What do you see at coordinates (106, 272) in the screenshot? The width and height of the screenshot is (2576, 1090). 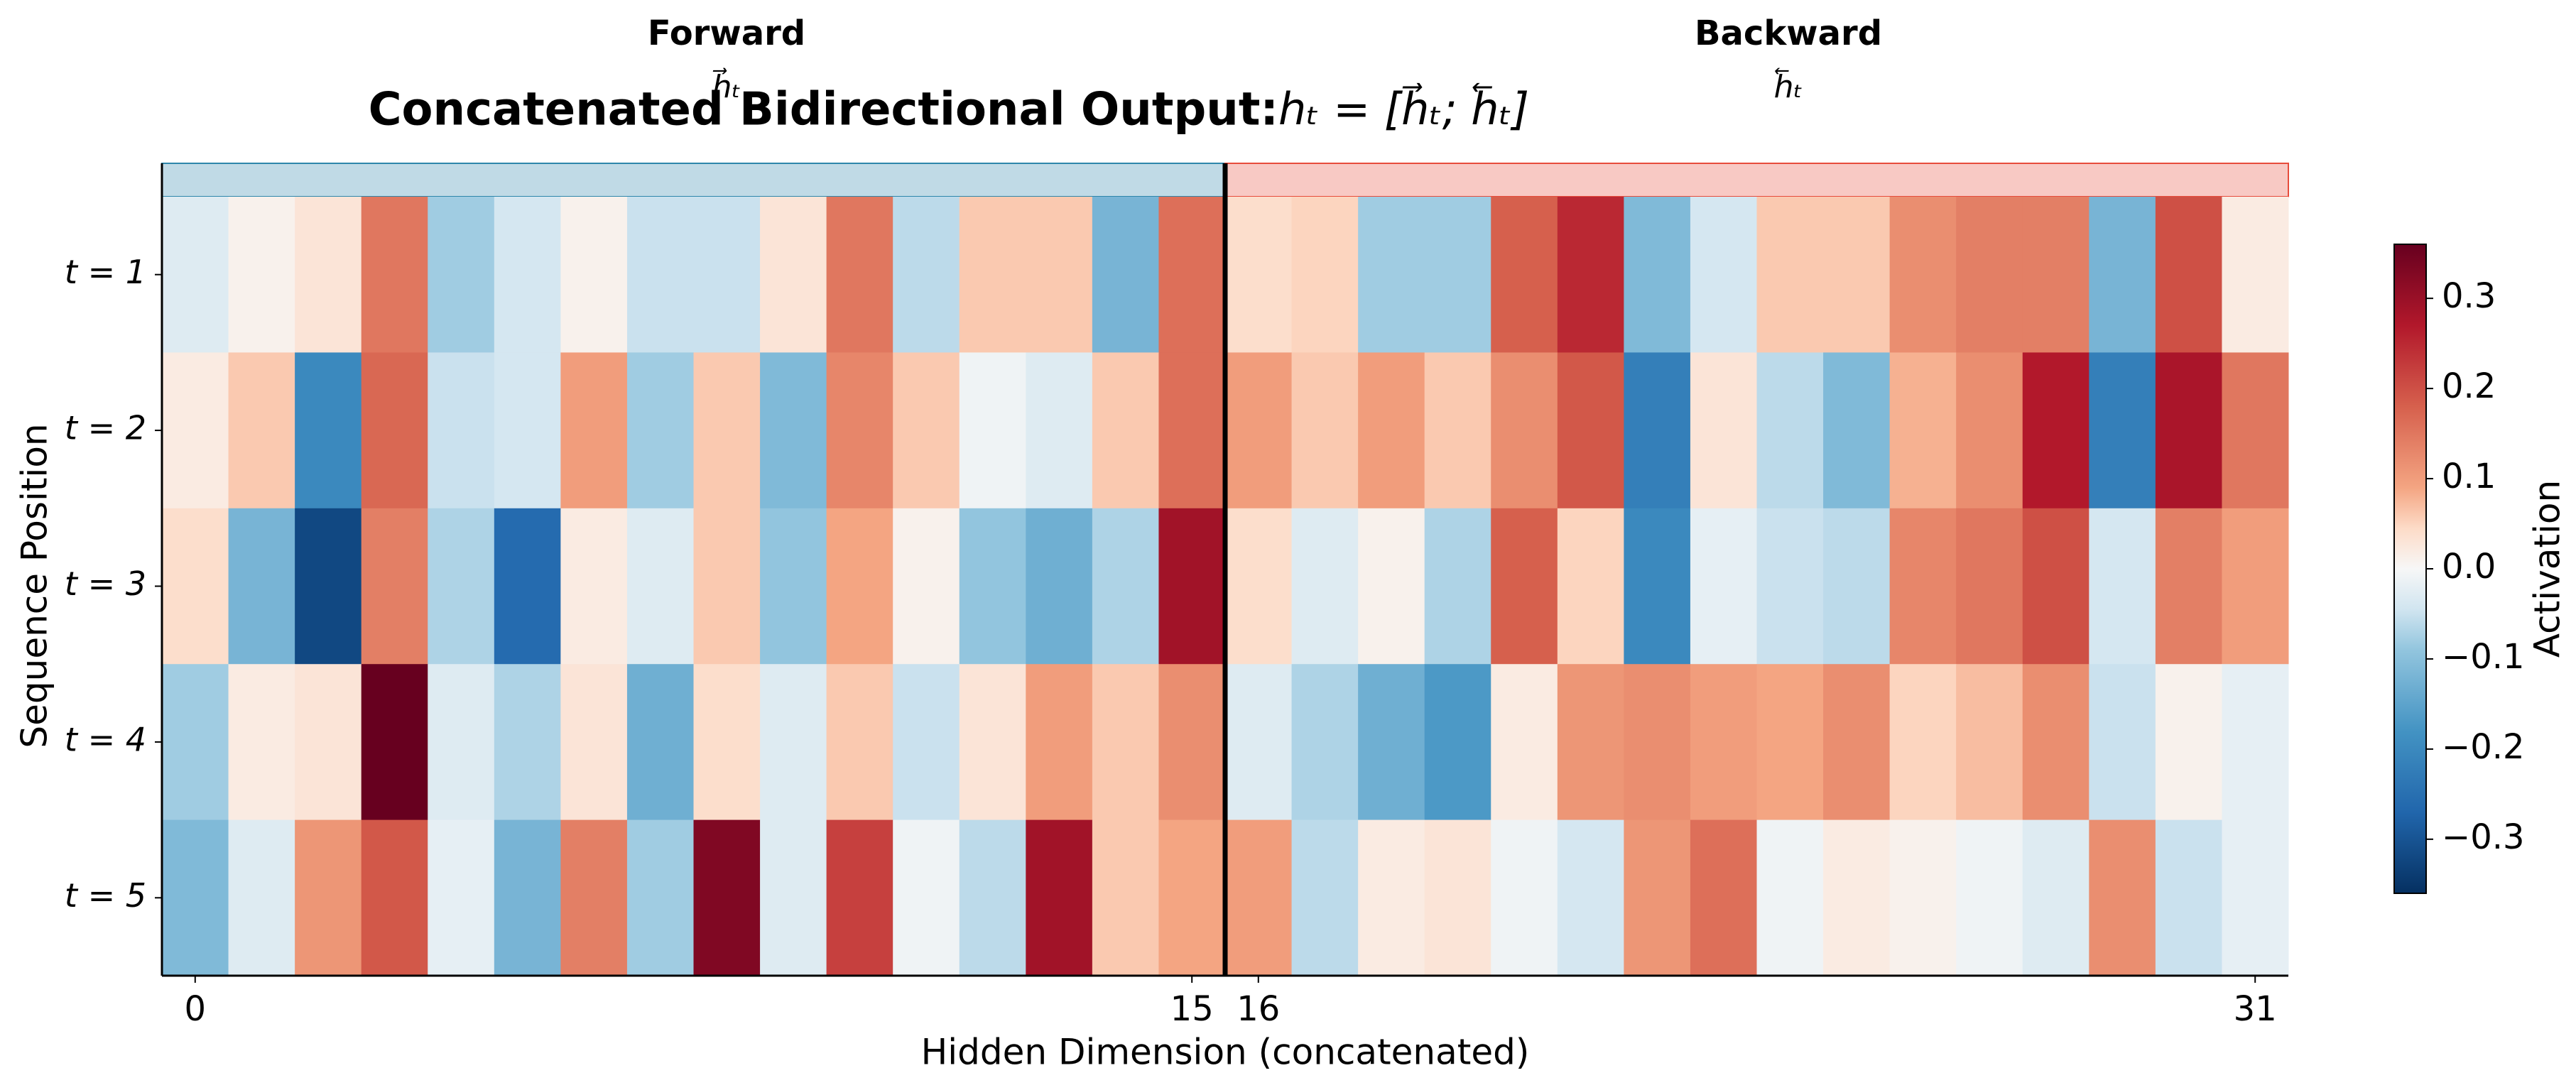 I see `y-tick-label: t = 1` at bounding box center [106, 272].